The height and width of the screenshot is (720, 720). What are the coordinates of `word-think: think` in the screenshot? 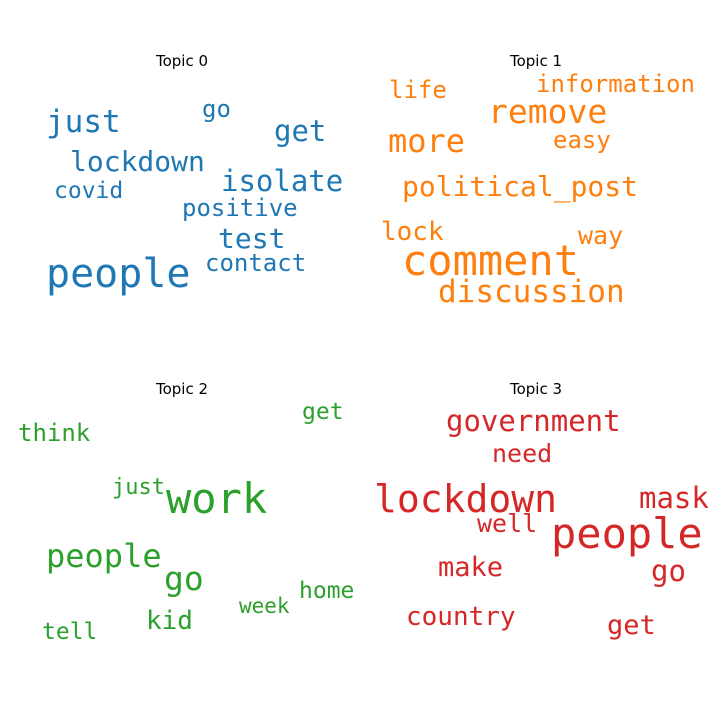 It's located at (54, 433).